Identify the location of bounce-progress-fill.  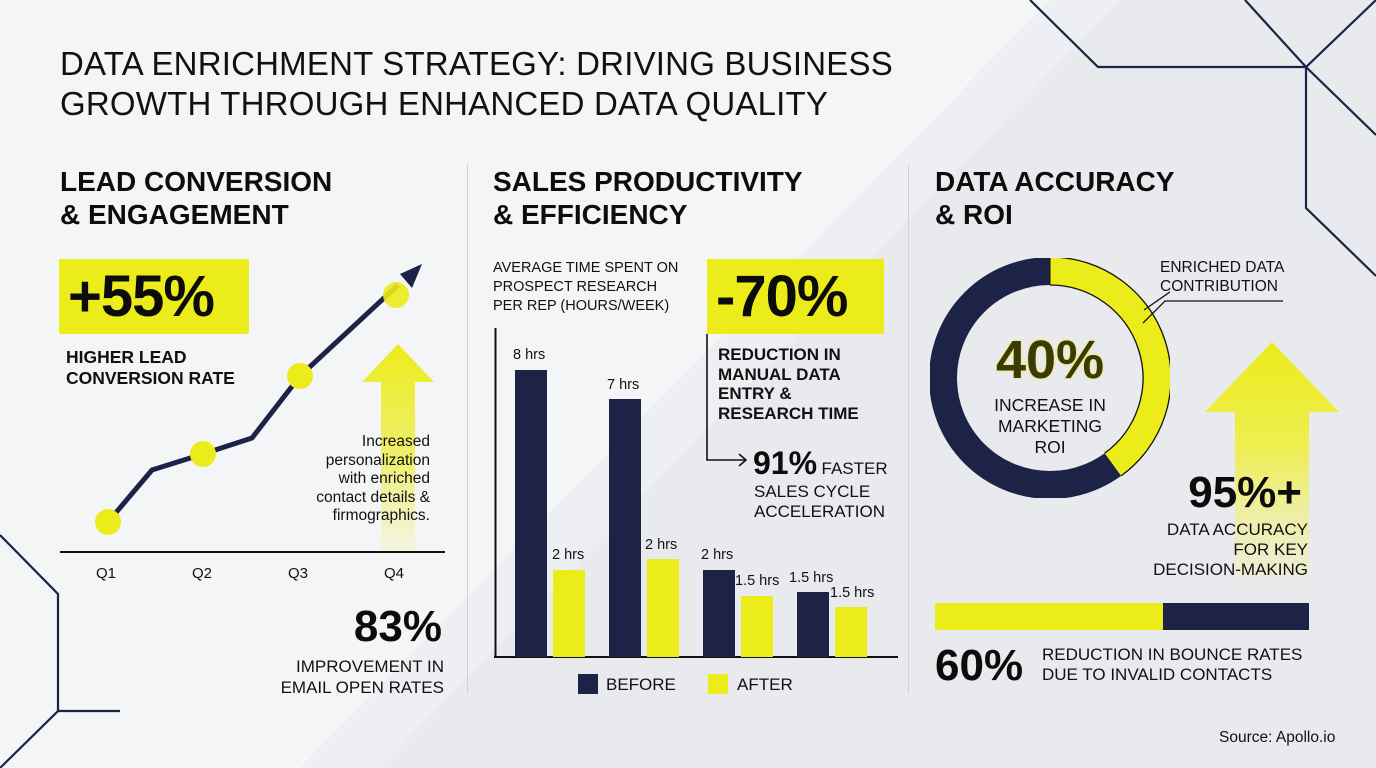
(1049, 616).